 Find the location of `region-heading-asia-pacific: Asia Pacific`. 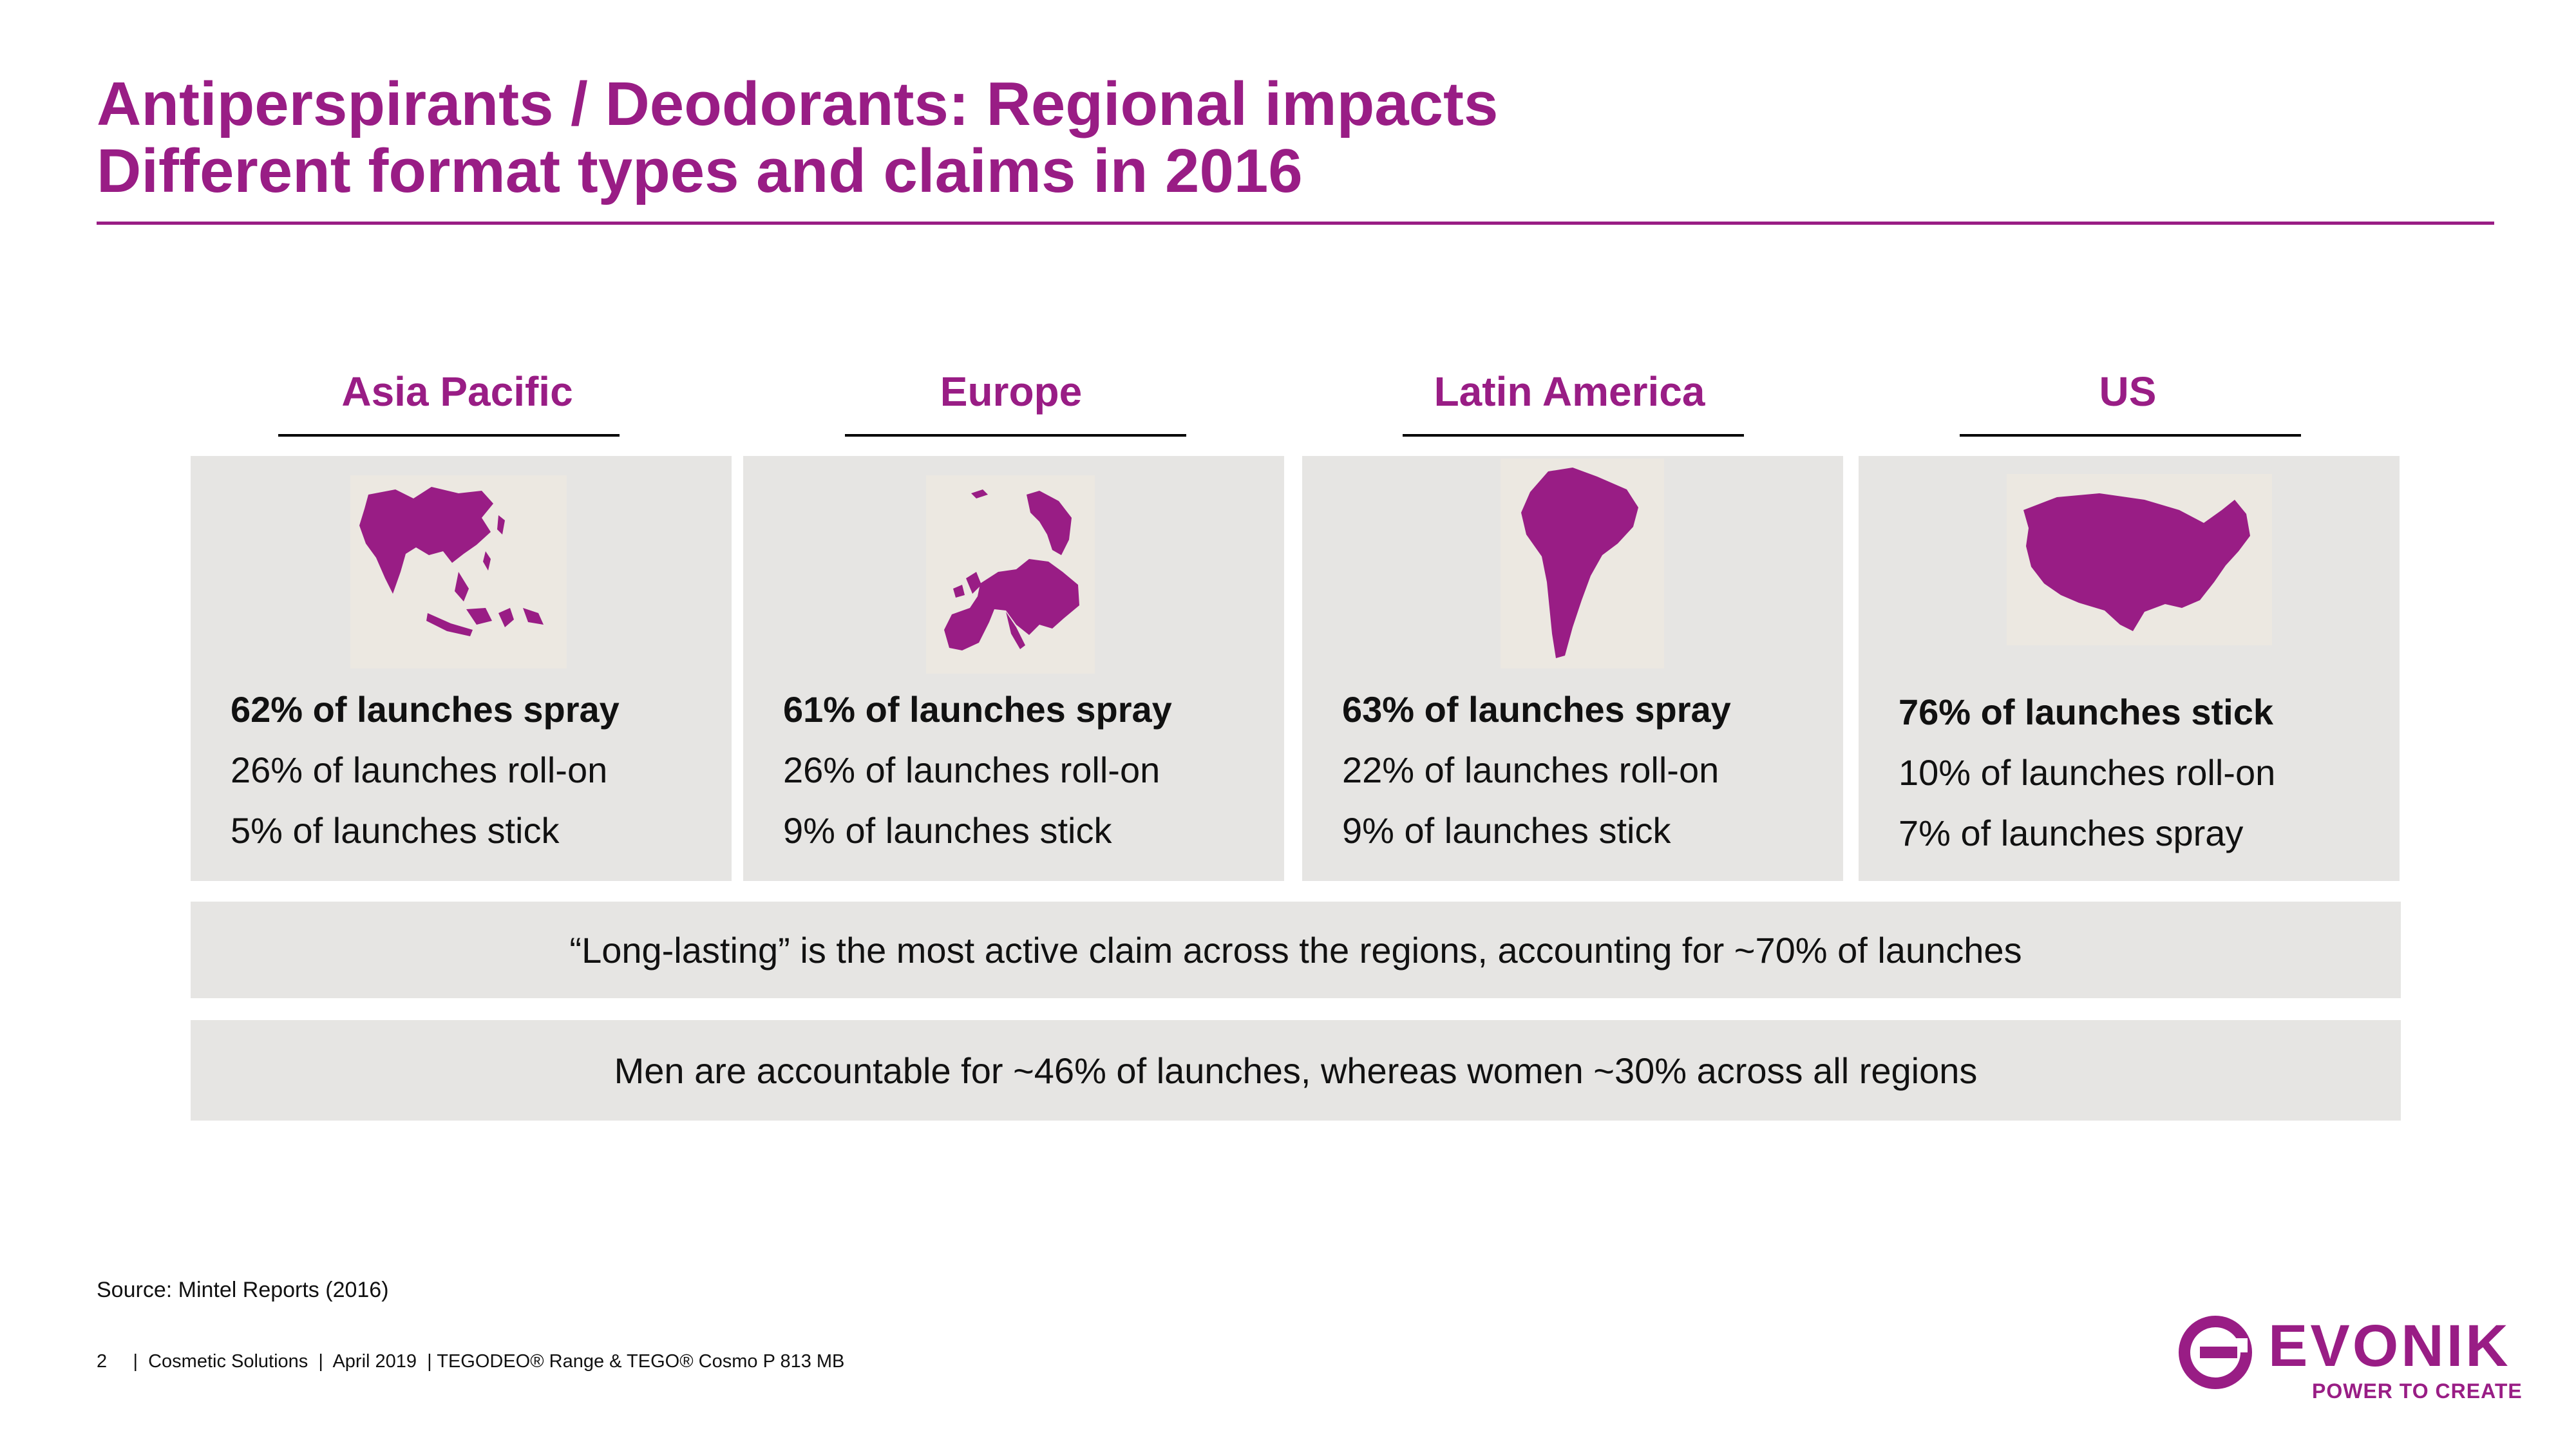

region-heading-asia-pacific: Asia Pacific is located at coordinates (457, 391).